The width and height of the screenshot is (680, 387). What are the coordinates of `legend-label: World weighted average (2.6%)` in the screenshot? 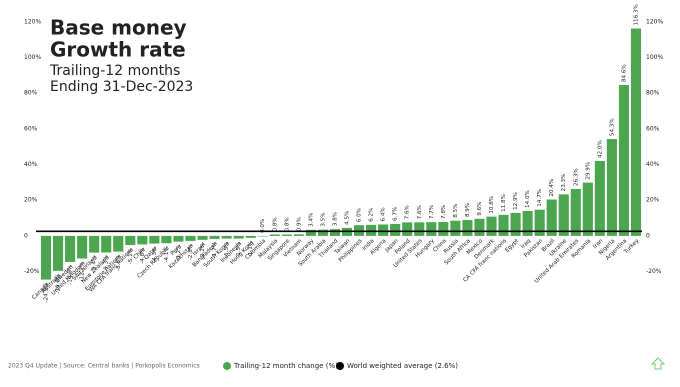 It's located at (402, 366).